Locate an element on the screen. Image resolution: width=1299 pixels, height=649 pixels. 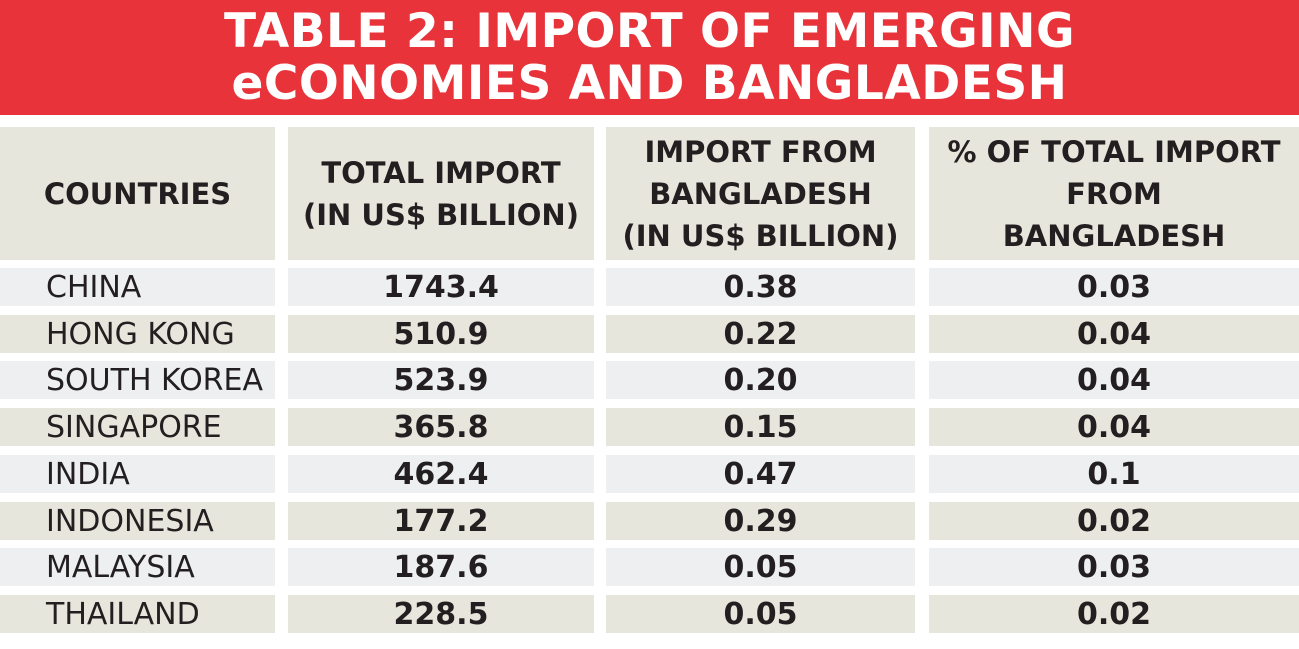
total-import-cell: 462.4 is located at coordinates (441, 474).